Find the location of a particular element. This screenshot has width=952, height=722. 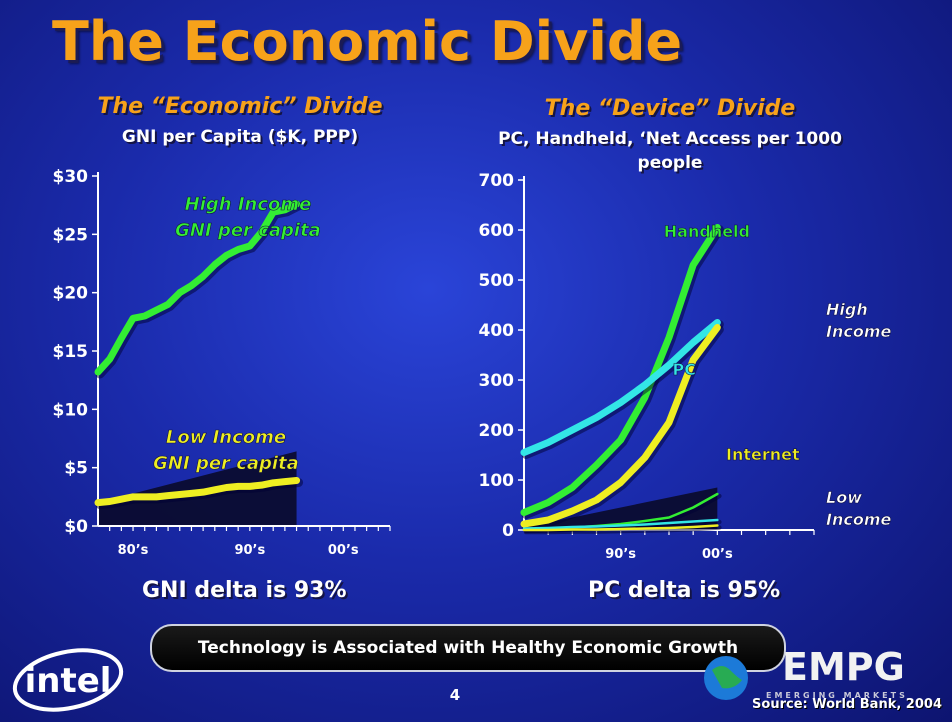

y-tick-label: $15 is located at coordinates (71, 352).